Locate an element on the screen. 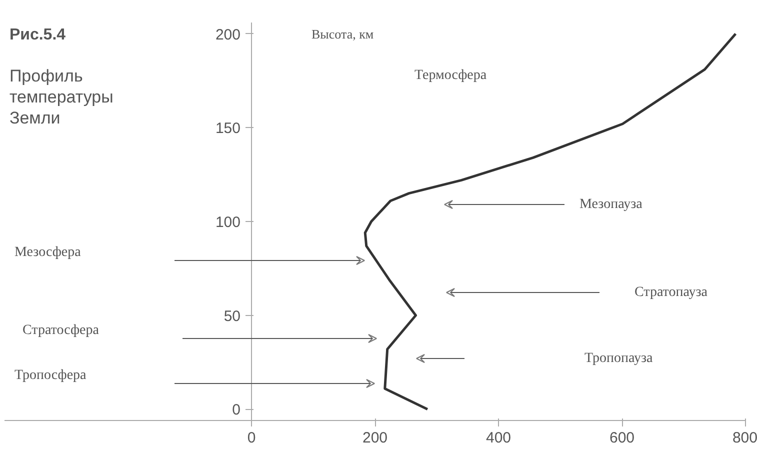 The width and height of the screenshot is (757, 450). annotation: Стратопауза is located at coordinates (671, 292).